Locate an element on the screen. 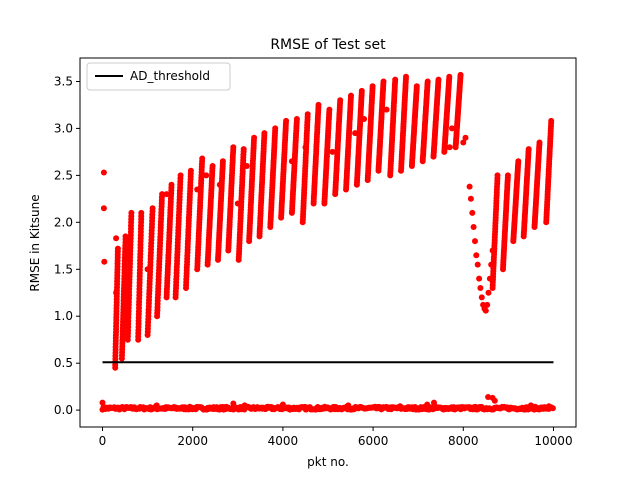 Image resolution: width=640 pixels, height=485 pixels. x-ticks: 0 2000 4000 6000 8000 10000 is located at coordinates (336, 437).